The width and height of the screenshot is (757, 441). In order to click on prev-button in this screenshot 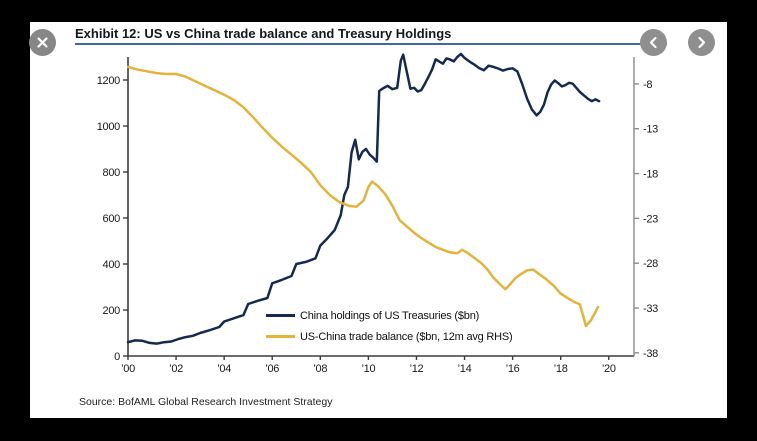, I will do `click(653, 42)`.